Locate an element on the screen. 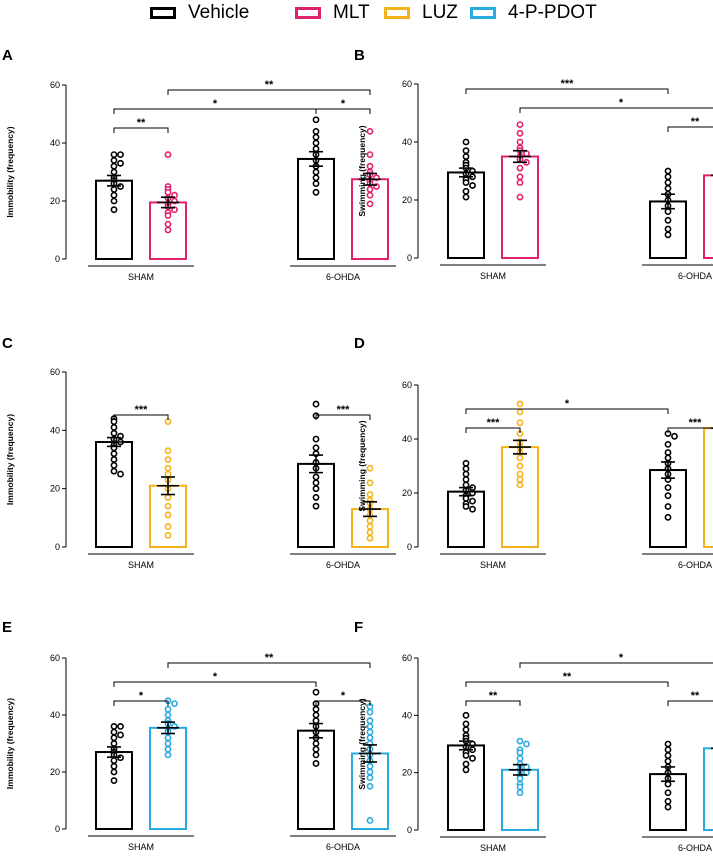 The width and height of the screenshot is (713, 856). significance-label: ** is located at coordinates (695, 122).